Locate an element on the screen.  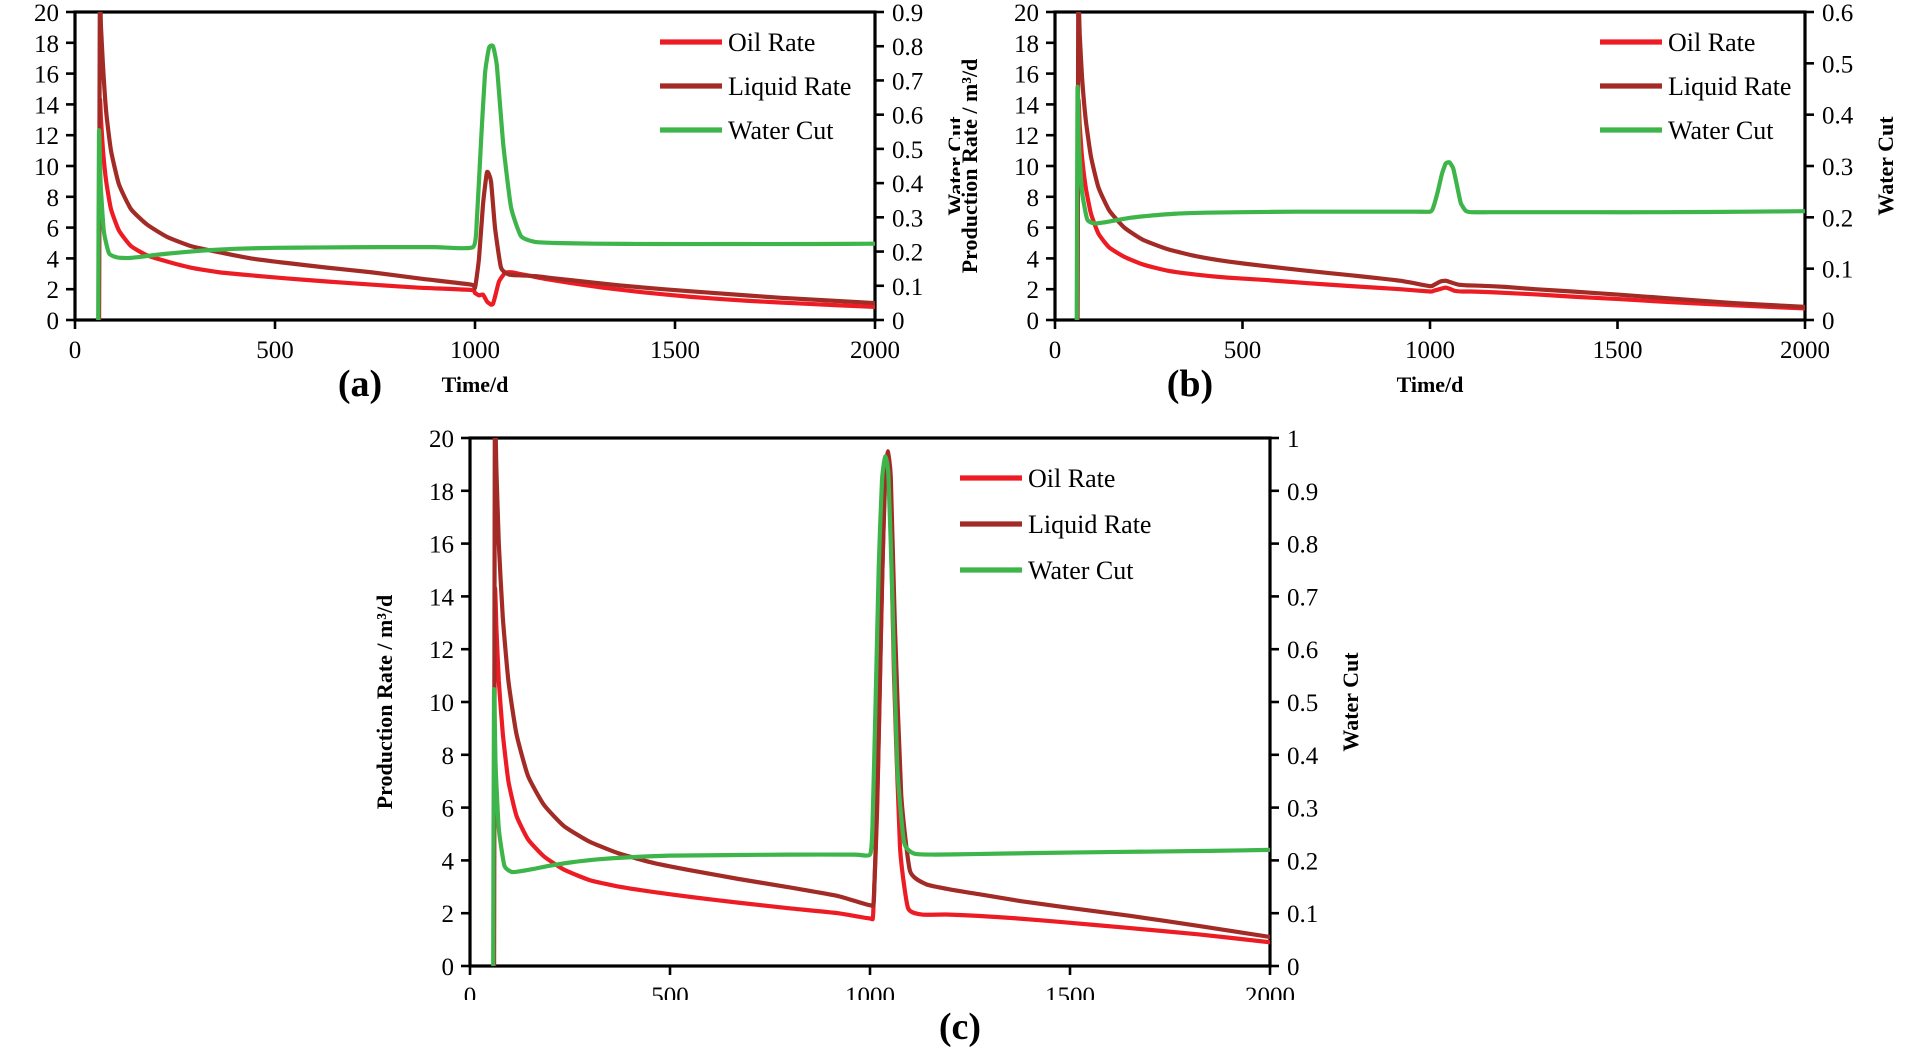
panel-b-caption: (b) is located at coordinates (1190, 384).